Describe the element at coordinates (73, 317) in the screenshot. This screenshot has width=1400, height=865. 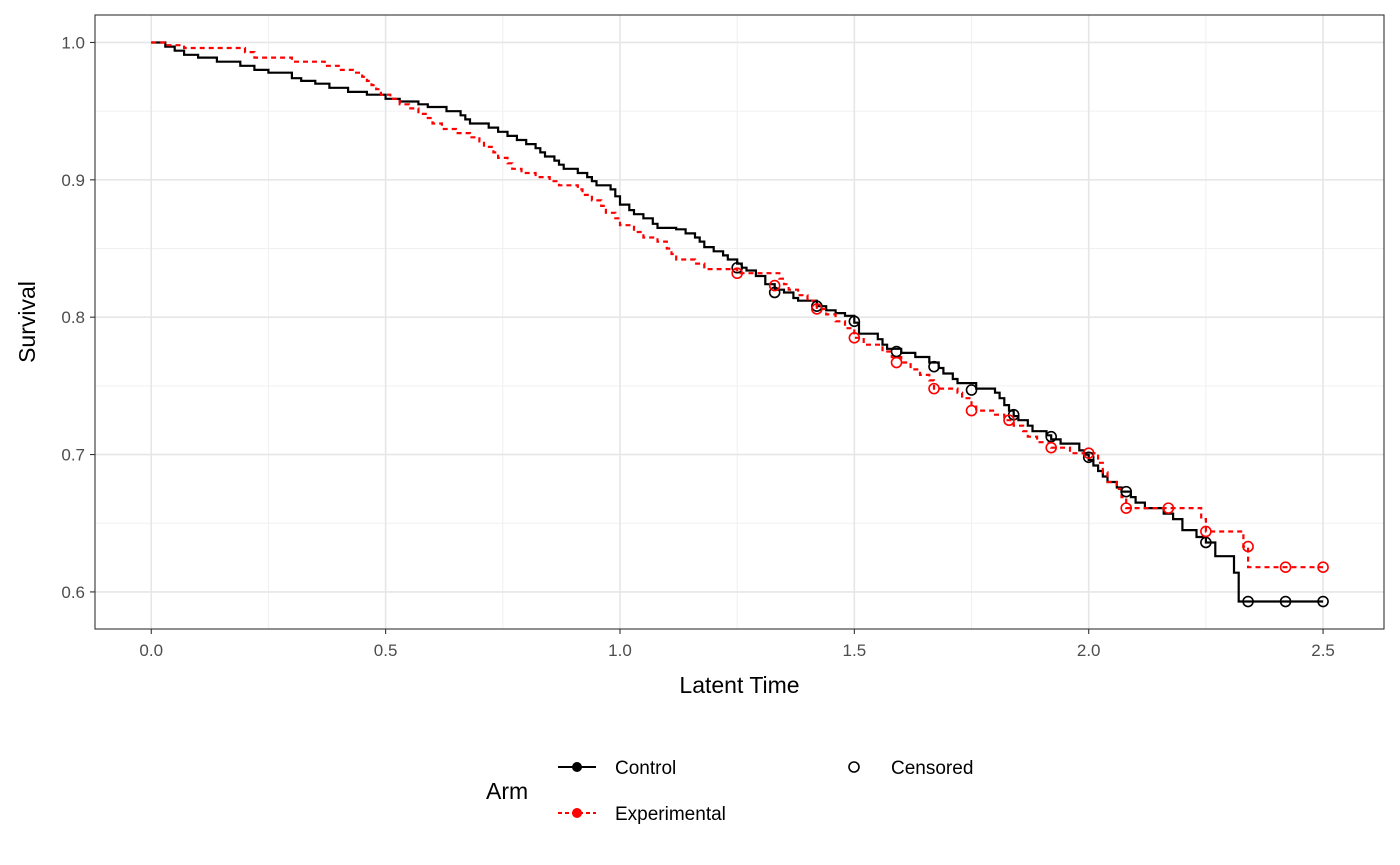
I see `y-tick-label: 0.8` at that location.